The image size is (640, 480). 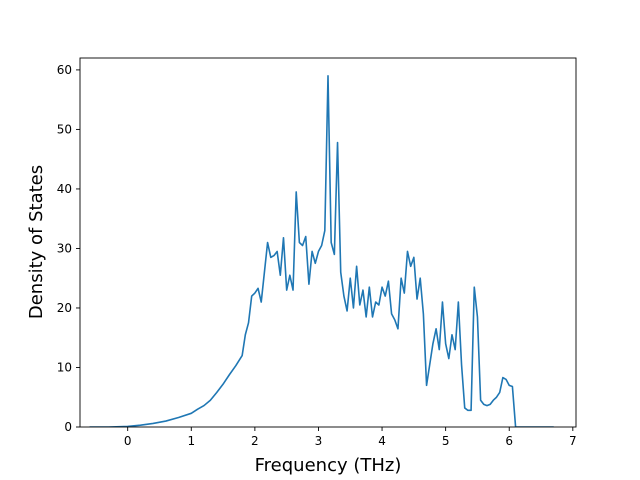 I want to click on y-tick-label: 60, so click(x=64, y=70).